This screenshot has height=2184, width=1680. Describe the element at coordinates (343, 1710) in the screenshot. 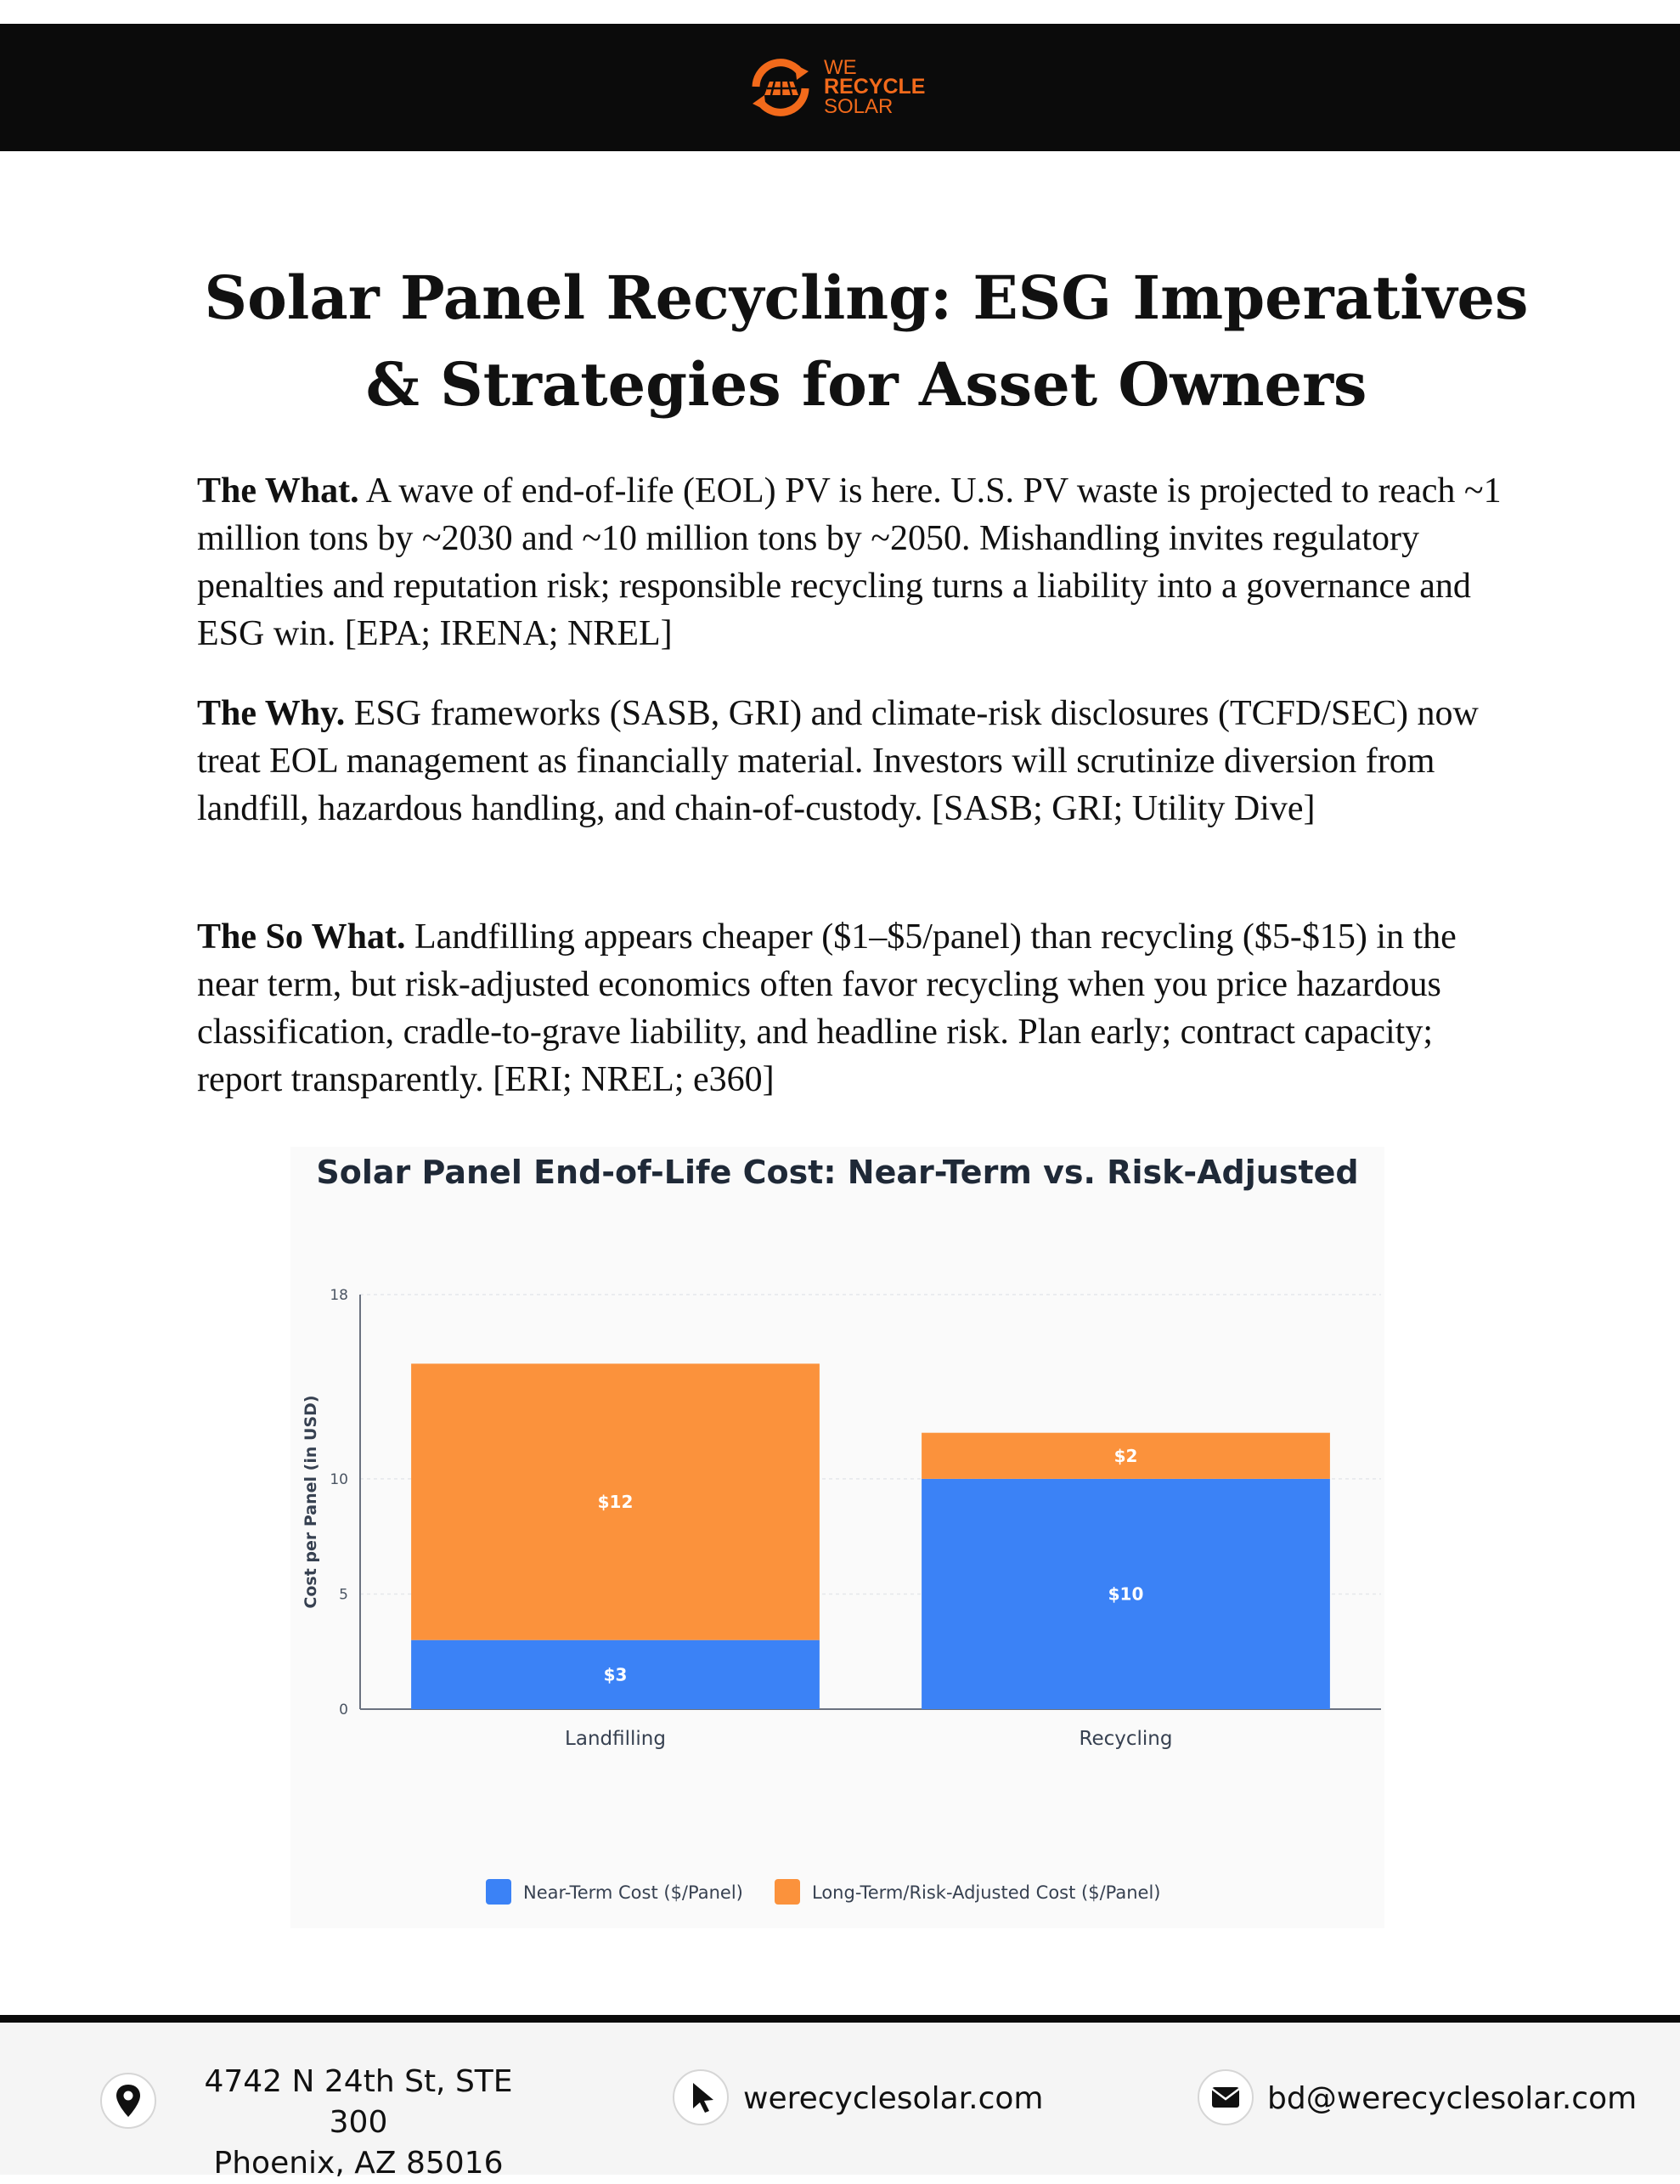

I see `y-tick-label: 0` at that location.